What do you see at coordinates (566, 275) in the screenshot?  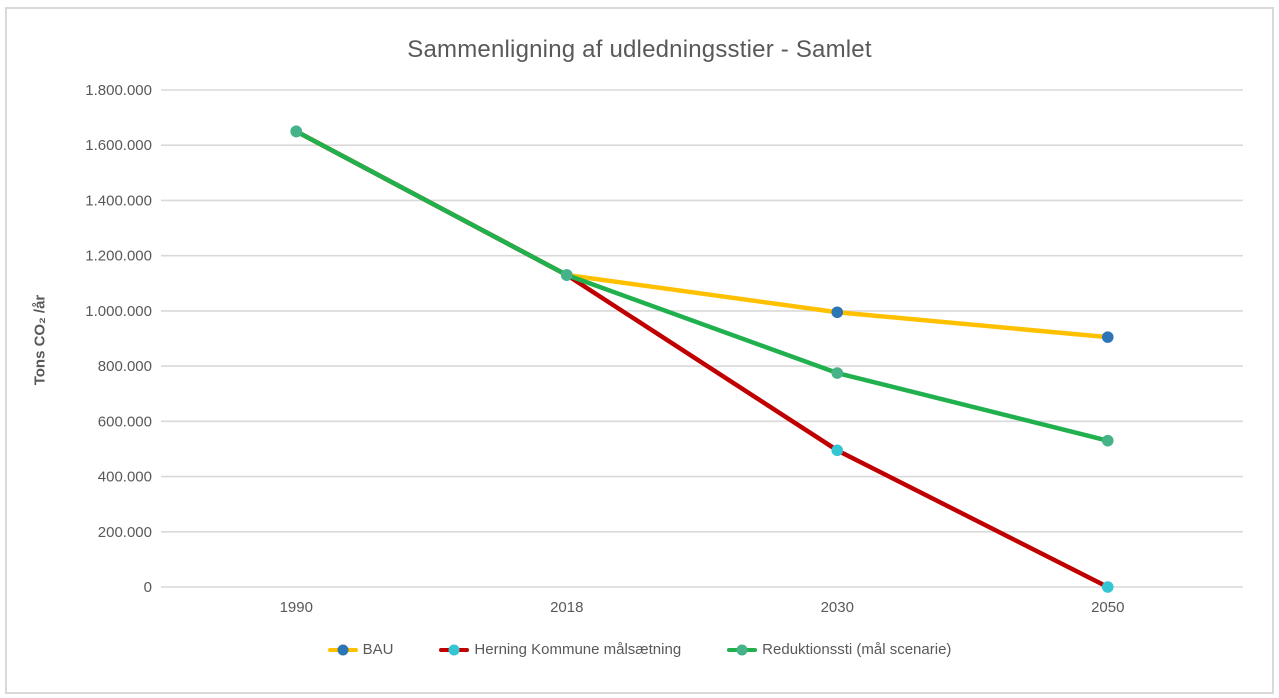 I see `series-marker-reduktionssti-m-l-scenarie-2018` at bounding box center [566, 275].